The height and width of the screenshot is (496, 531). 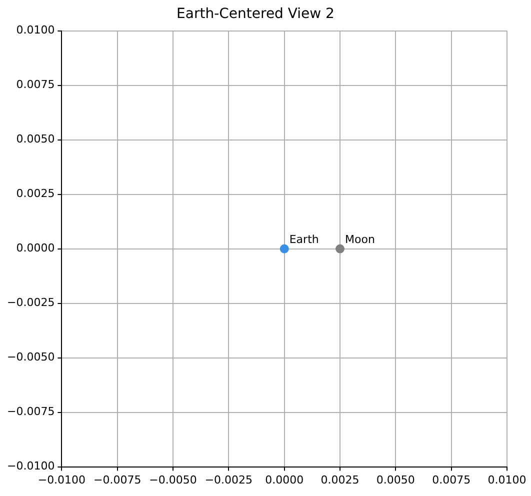 What do you see at coordinates (30, 303) in the screenshot?
I see `y-tick-label: −0.0025` at bounding box center [30, 303].